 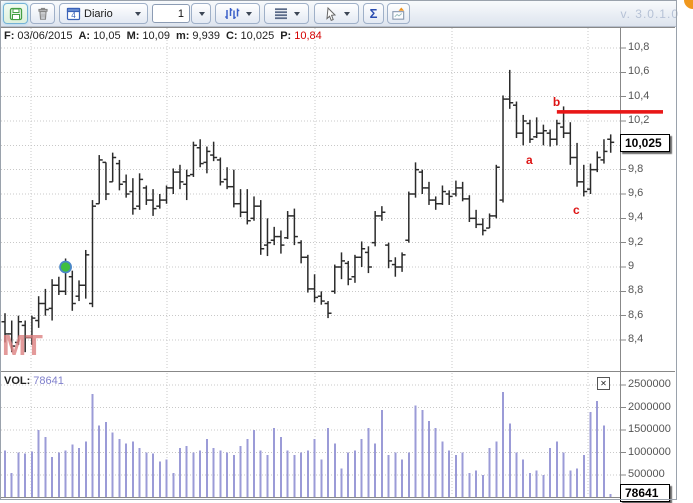 What do you see at coordinates (281, 14) in the screenshot?
I see `list-lines-icon` at bounding box center [281, 14].